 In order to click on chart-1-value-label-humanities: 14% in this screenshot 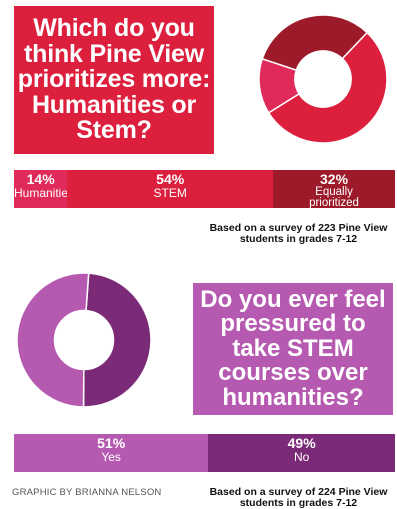, I will do `click(40, 179)`.